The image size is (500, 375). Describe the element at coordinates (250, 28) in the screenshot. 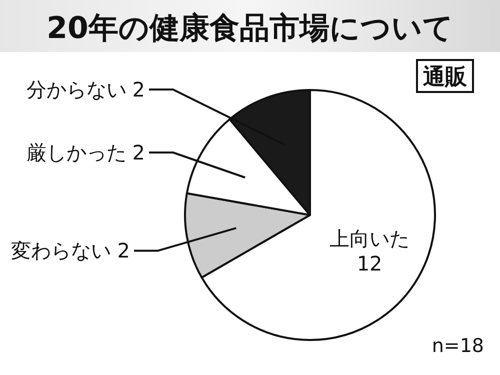

I see `chart-title: 20年の健康食品市場について` at that location.